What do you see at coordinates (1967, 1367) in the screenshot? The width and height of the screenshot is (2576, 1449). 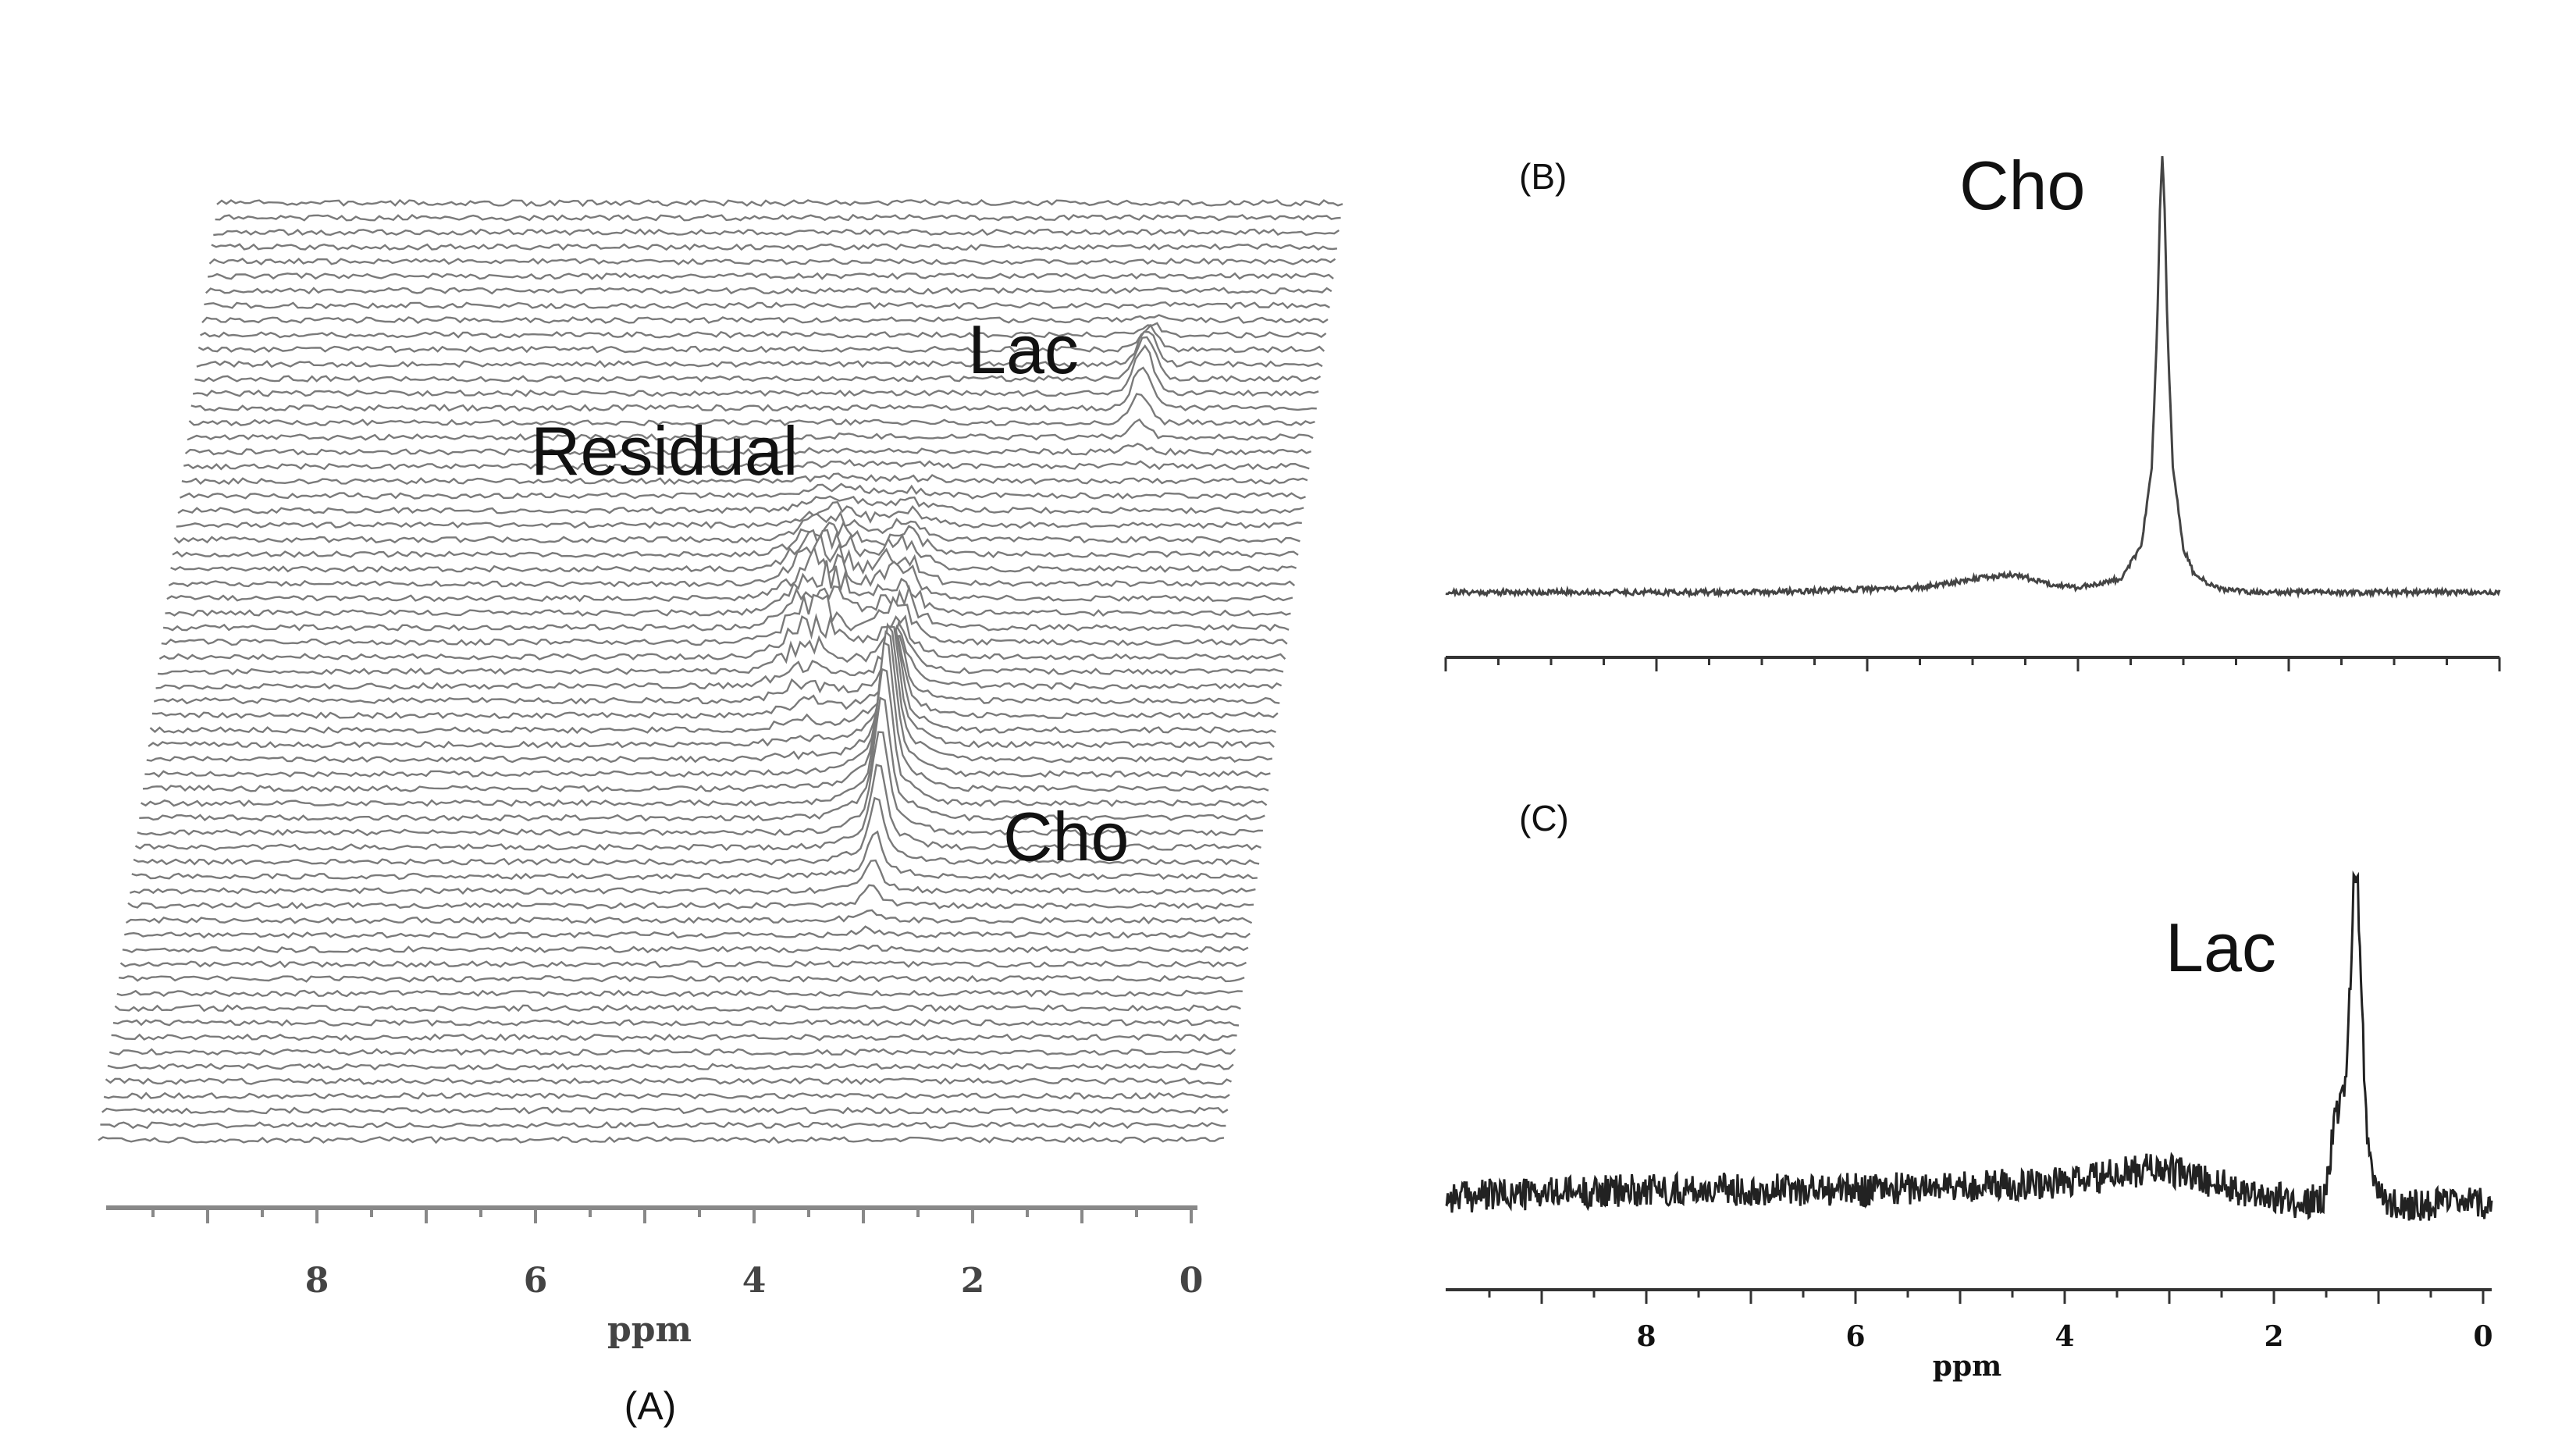 I see `panel-c-x-axis-label: ppm` at bounding box center [1967, 1367].